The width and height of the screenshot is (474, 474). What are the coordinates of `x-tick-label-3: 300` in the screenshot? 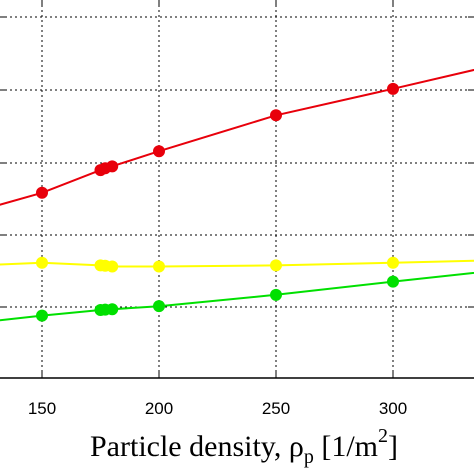 It's located at (393, 408).